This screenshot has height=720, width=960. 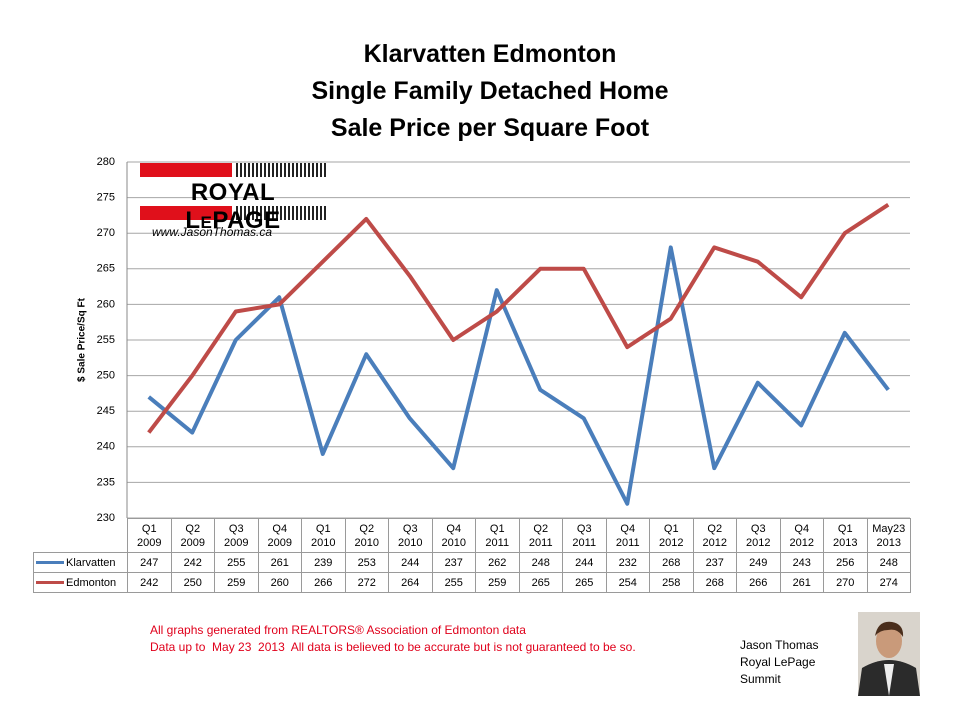 What do you see at coordinates (366, 562) in the screenshot?
I see `table-value: 253` at bounding box center [366, 562].